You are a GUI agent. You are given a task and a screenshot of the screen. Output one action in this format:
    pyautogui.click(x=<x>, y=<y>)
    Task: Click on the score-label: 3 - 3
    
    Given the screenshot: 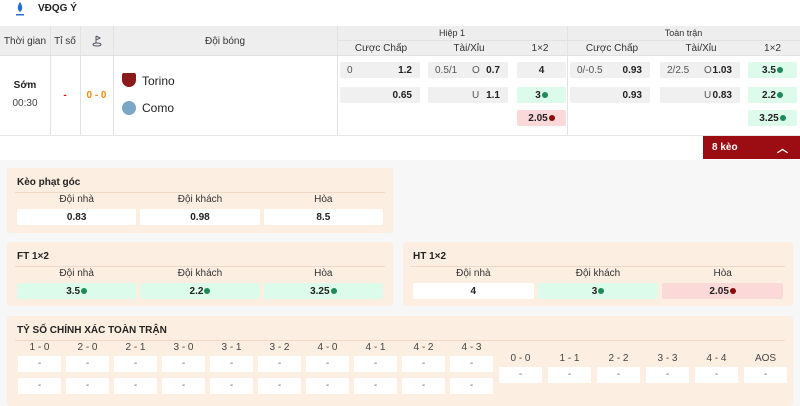 What is the action you would take?
    pyautogui.click(x=667, y=358)
    